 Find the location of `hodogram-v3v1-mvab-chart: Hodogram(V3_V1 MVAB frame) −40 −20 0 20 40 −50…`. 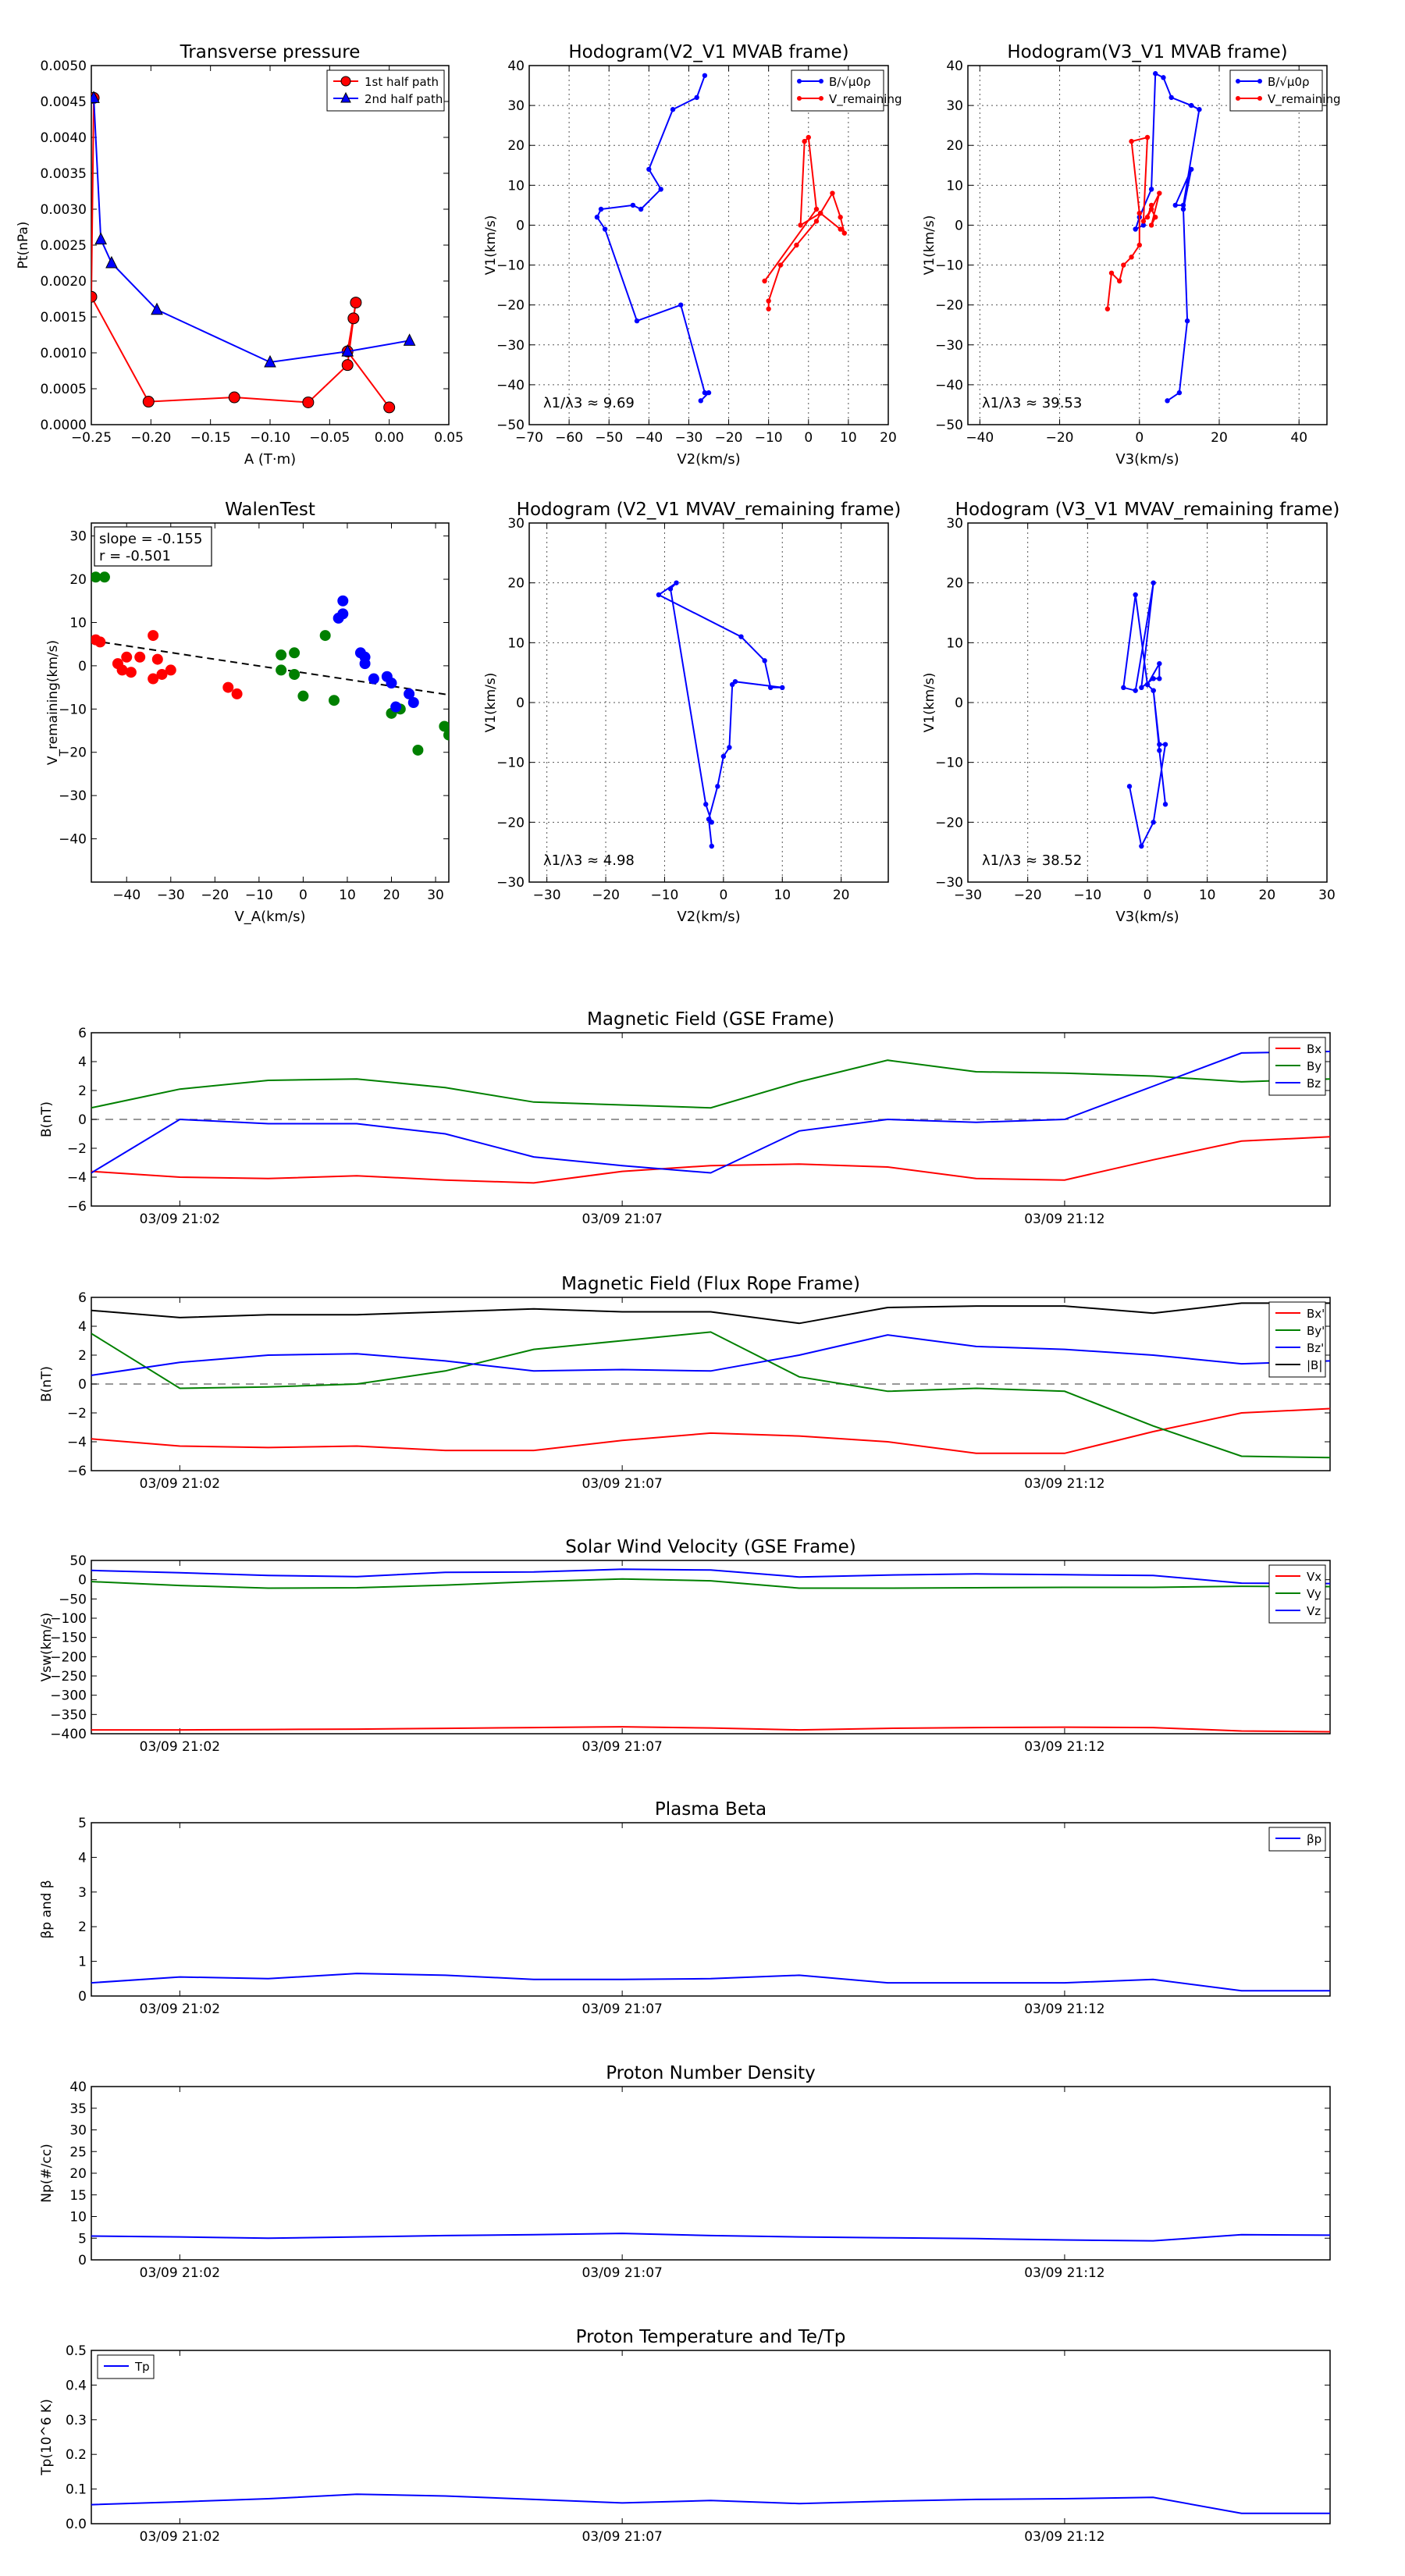

hodogram-v3v1-mvab-chart: Hodogram(V3_V1 MVAB frame) −40 −20 0 20 40 −50… is located at coordinates (1132, 255).